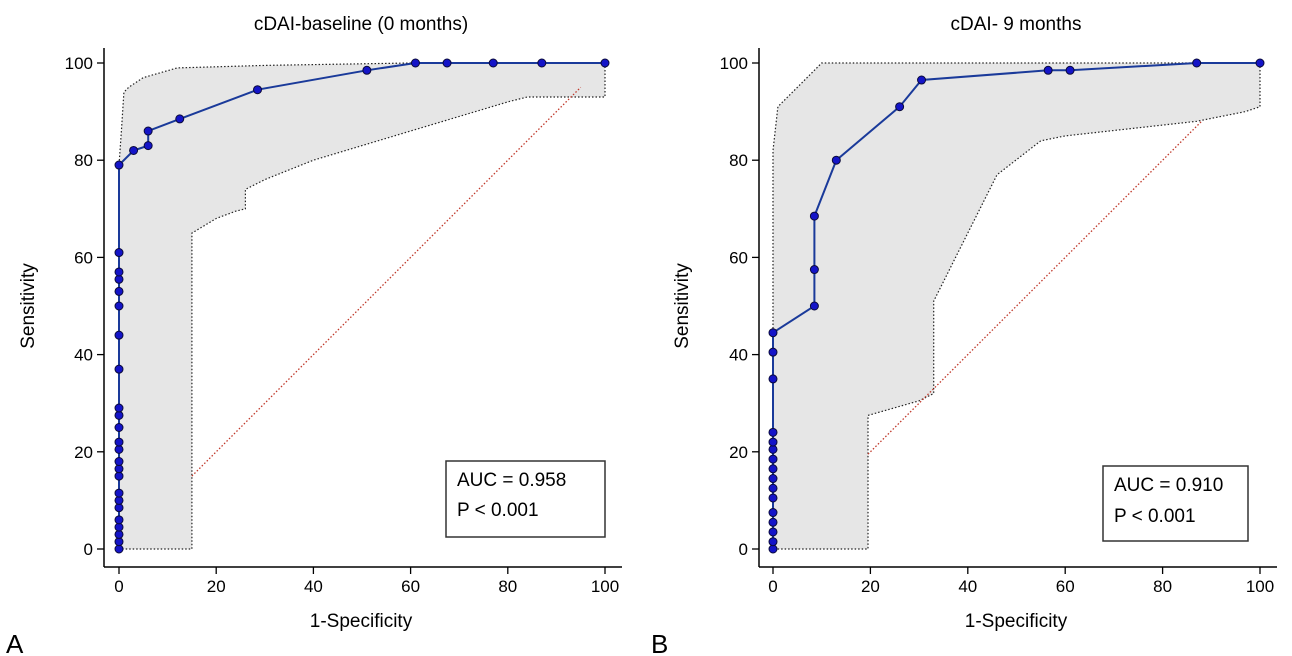 This screenshot has width=1292, height=656. What do you see at coordinates (1175, 503) in the screenshot?
I see `auc-box: AUC = 0.910 P < 0.001` at bounding box center [1175, 503].